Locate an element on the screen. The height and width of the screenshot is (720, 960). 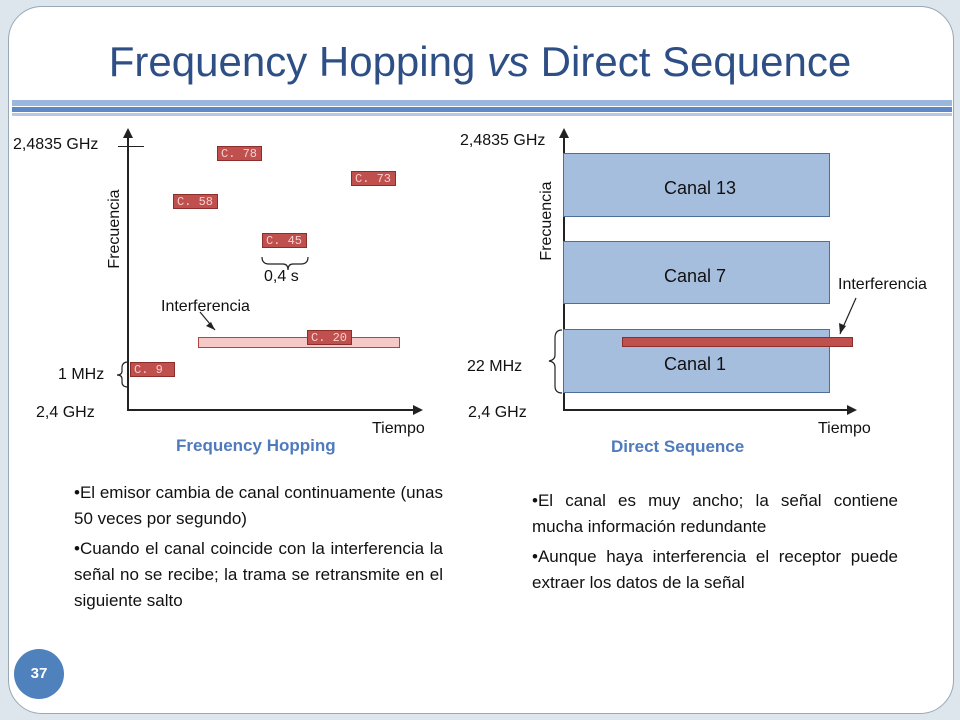
title-divider-light is located at coordinates (482, 114).